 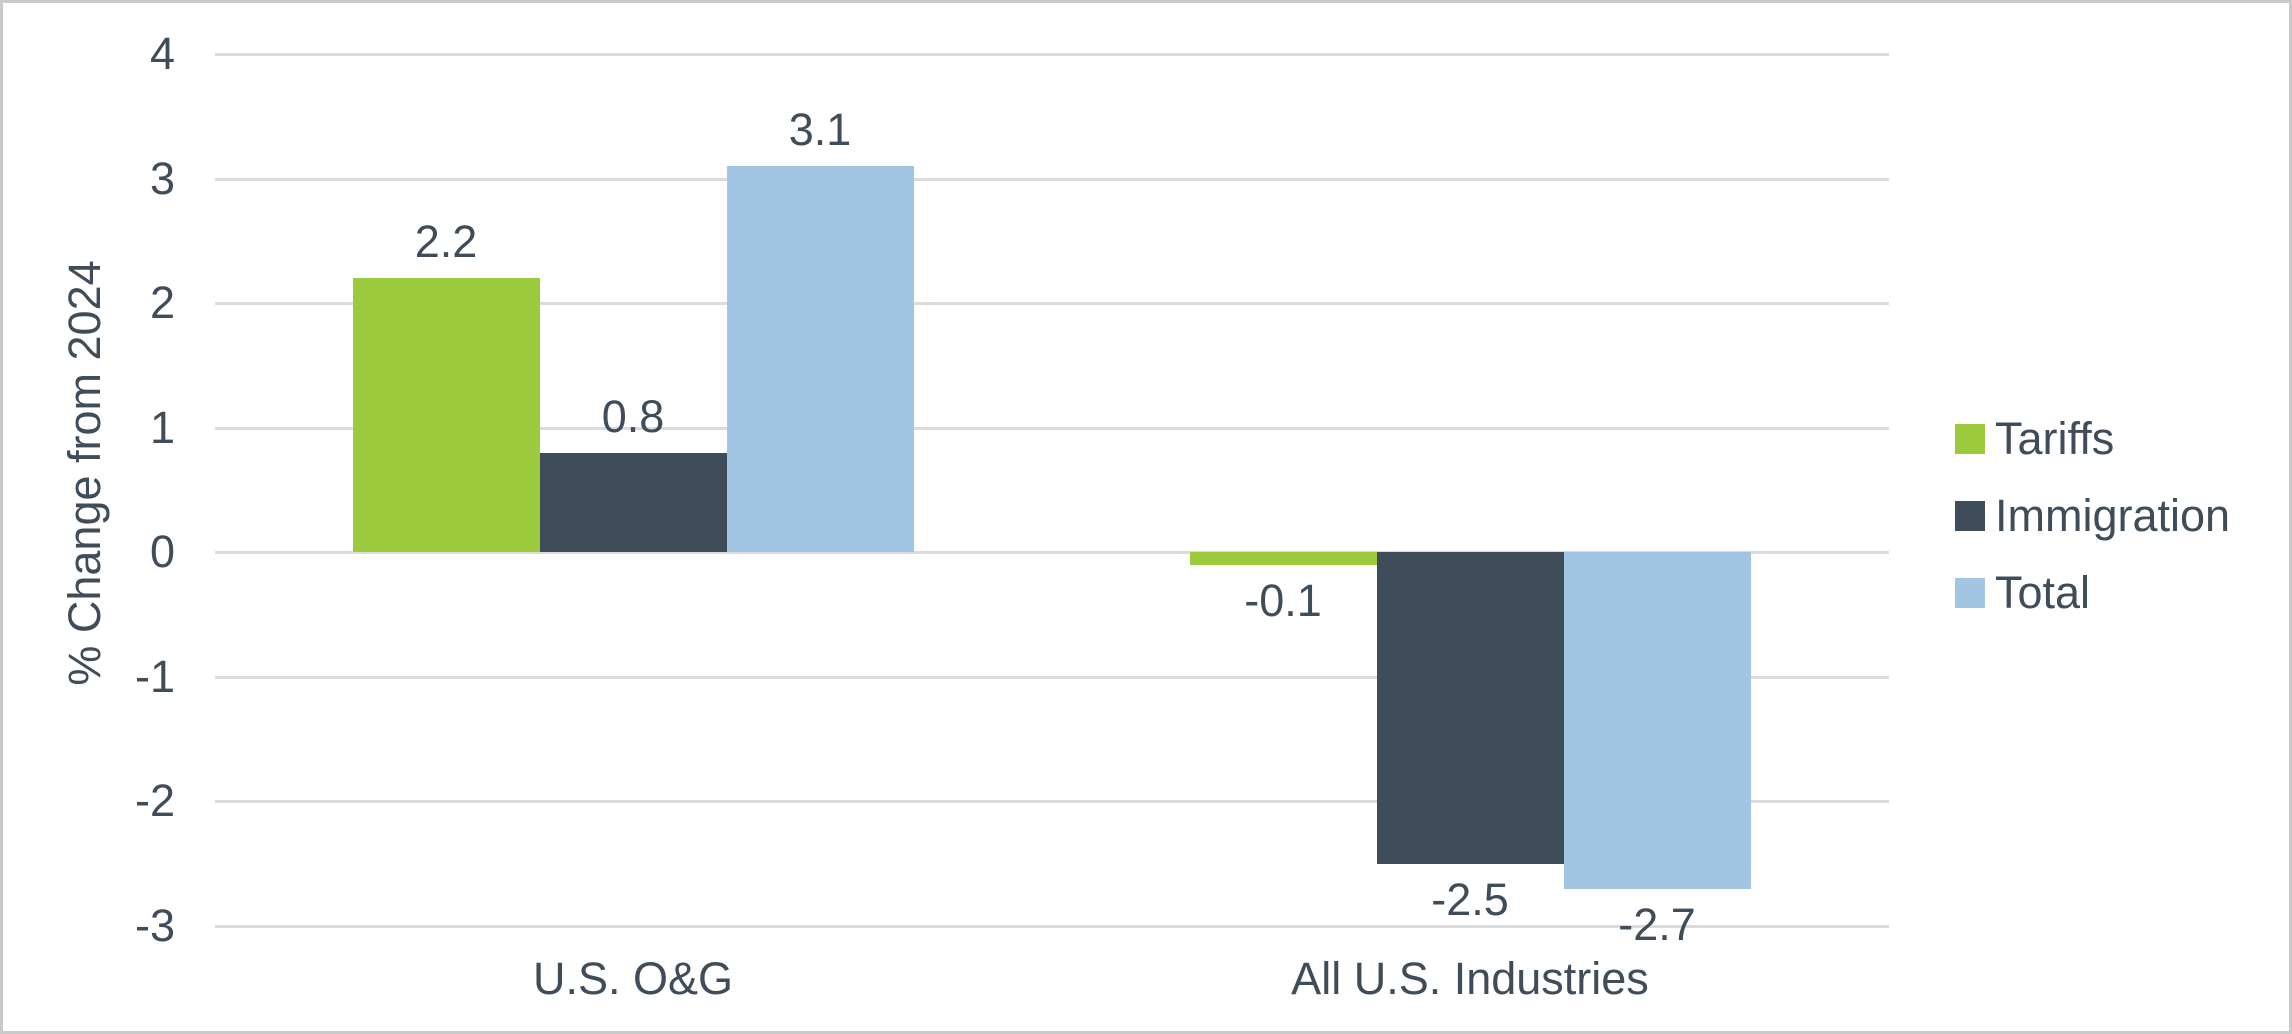 What do you see at coordinates (2092, 592) in the screenshot?
I see `legend-item-total: Total` at bounding box center [2092, 592].